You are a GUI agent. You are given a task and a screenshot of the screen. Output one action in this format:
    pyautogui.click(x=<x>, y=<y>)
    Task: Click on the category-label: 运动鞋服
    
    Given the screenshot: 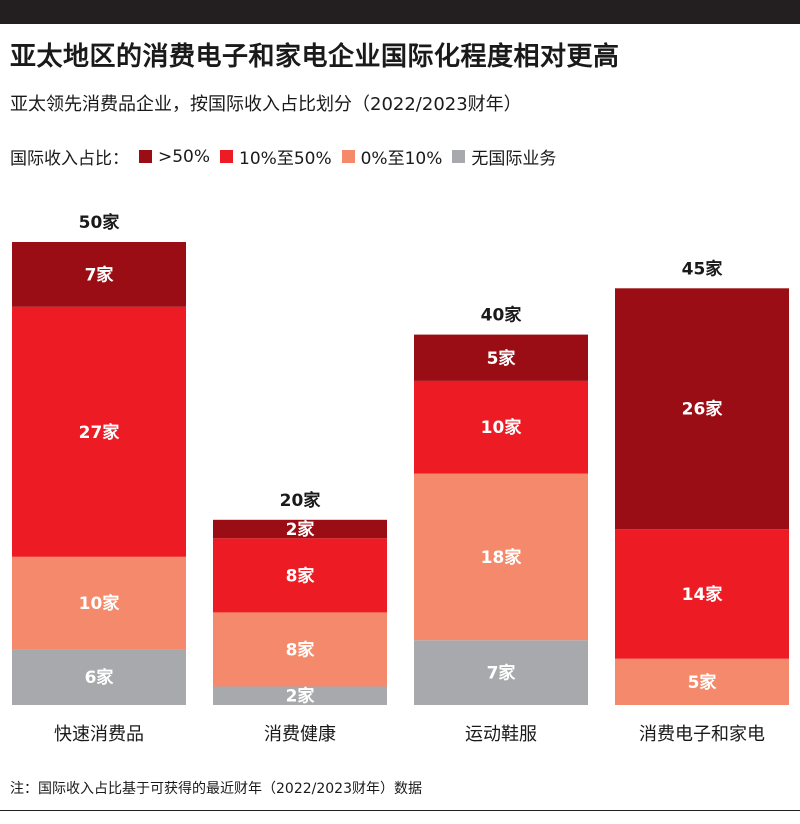 What is the action you would take?
    pyautogui.click(x=501, y=734)
    